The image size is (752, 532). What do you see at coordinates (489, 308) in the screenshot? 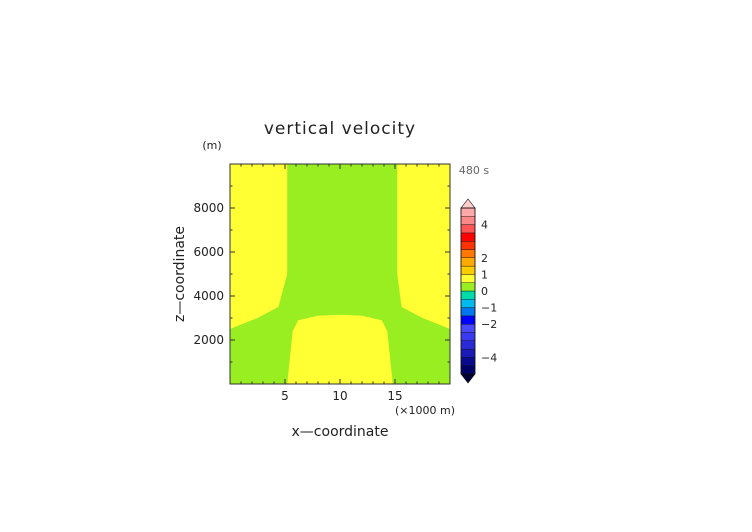
I see `colorbar-tick-label: −1` at bounding box center [489, 308].